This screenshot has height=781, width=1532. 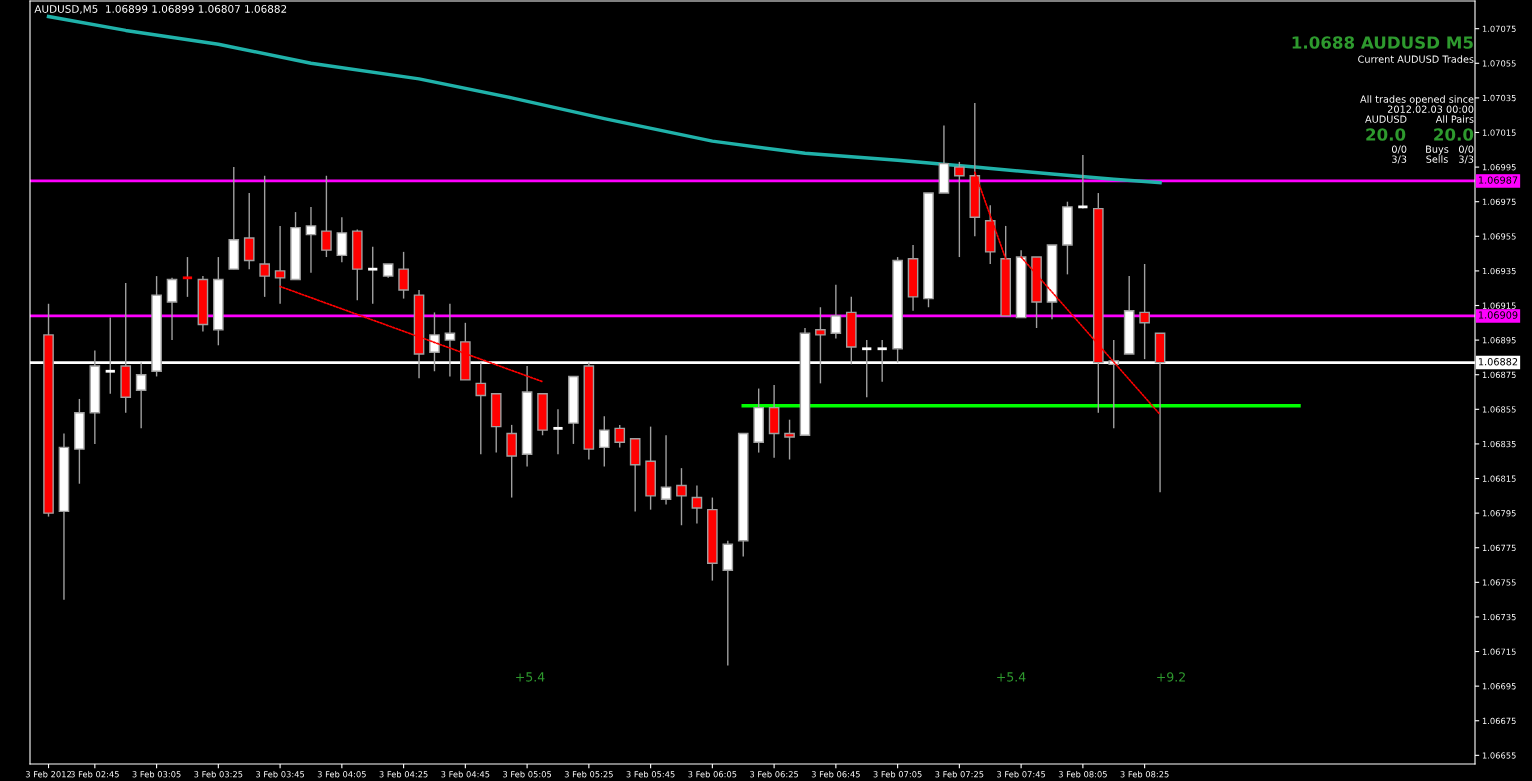 What do you see at coordinates (1499, 444) in the screenshot?
I see `y-tick-label: 1.06835` at bounding box center [1499, 444].